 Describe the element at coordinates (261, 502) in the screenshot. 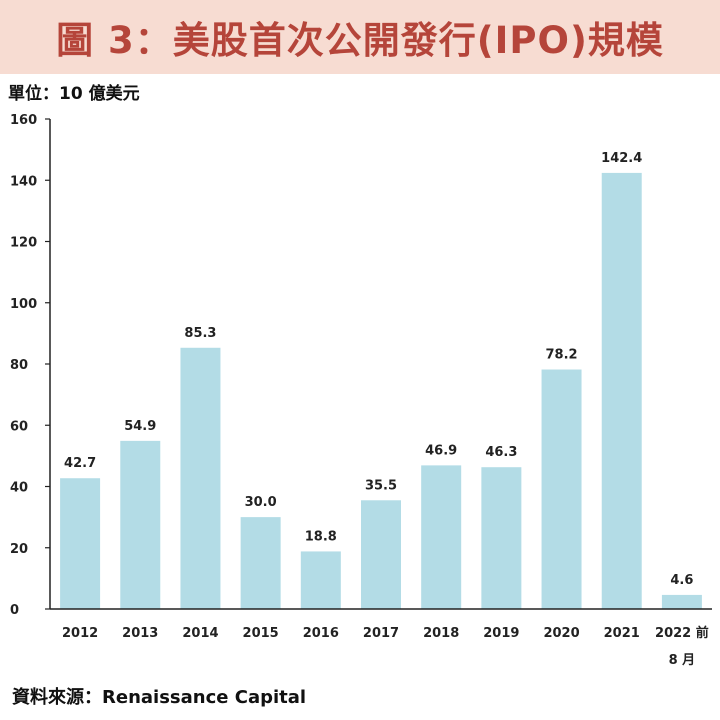

I see `data-label: 30.0` at that location.